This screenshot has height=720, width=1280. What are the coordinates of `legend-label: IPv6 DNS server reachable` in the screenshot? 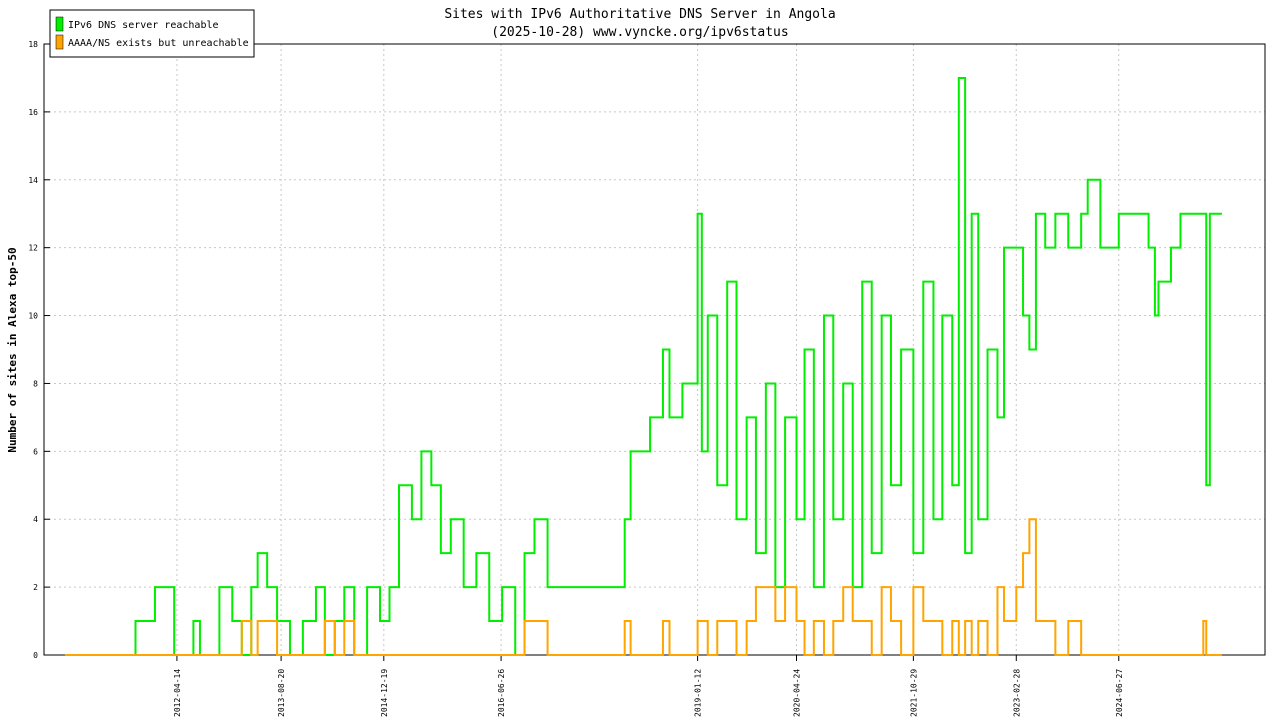 It's located at (143, 25).